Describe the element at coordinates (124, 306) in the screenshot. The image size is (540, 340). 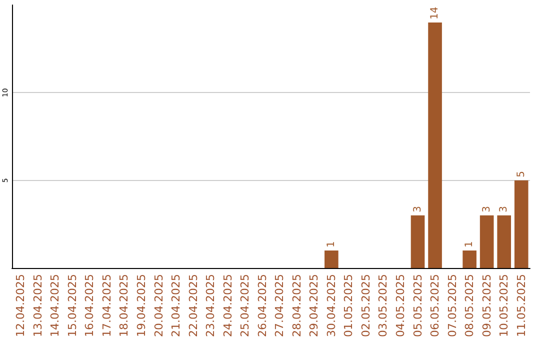
I see `x-tick-label: 18.04.2025` at that location.